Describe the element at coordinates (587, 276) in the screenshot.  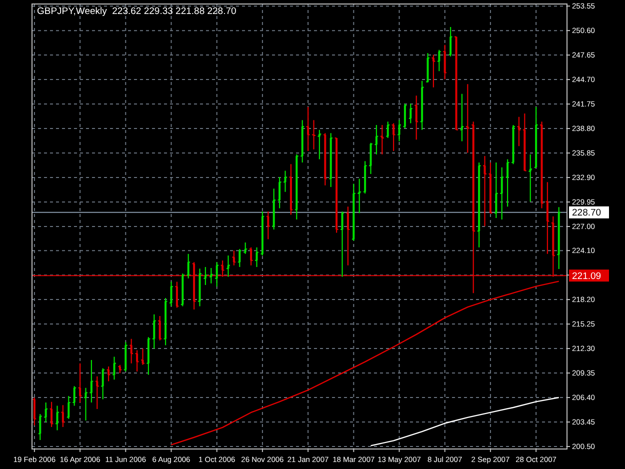
I see `ref-line-label: 221.09` at that location.